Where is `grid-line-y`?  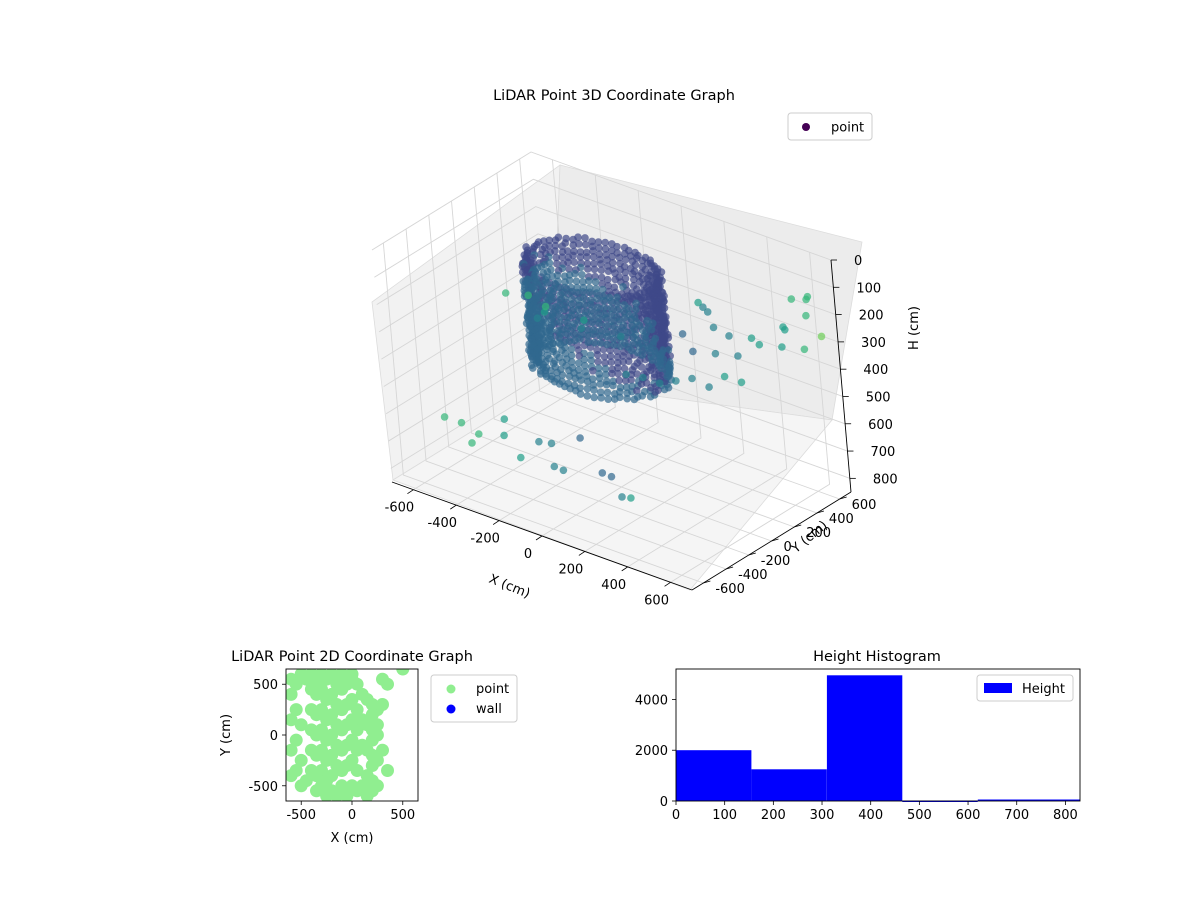 grid-line-y is located at coordinates (566, 399).